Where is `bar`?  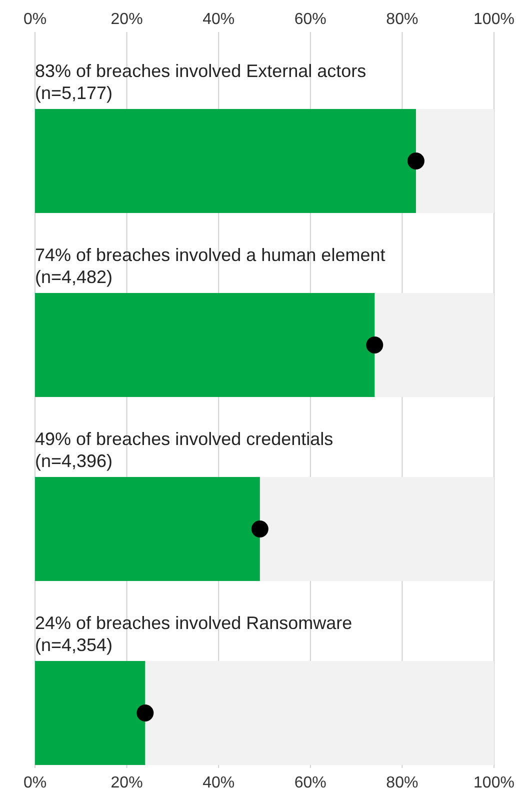 bar is located at coordinates (90, 713).